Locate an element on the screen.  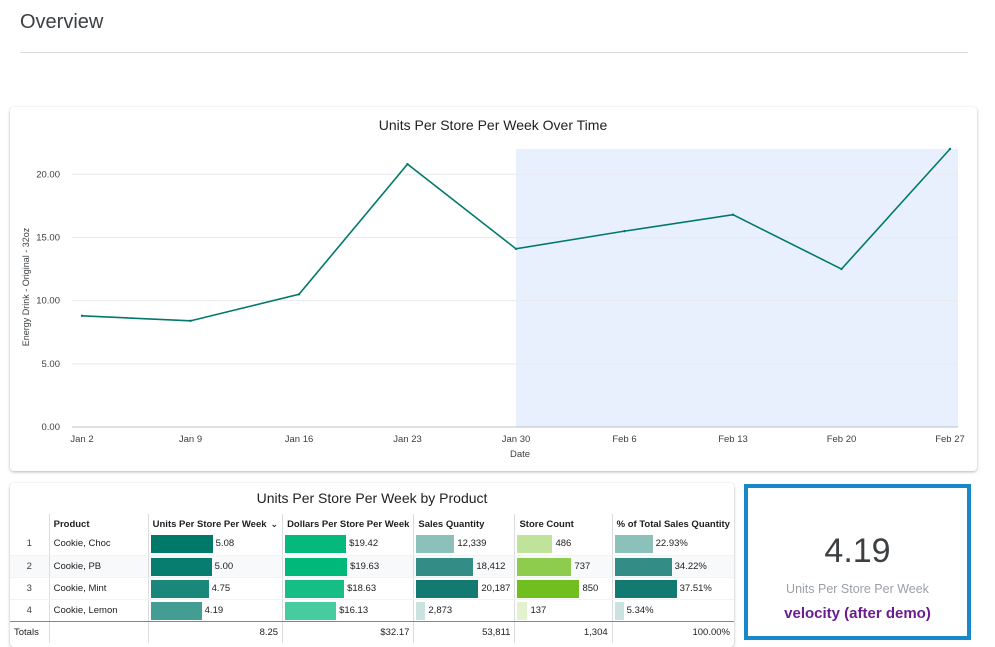
bar-cell-upsw: 5.08 is located at coordinates (215, 544).